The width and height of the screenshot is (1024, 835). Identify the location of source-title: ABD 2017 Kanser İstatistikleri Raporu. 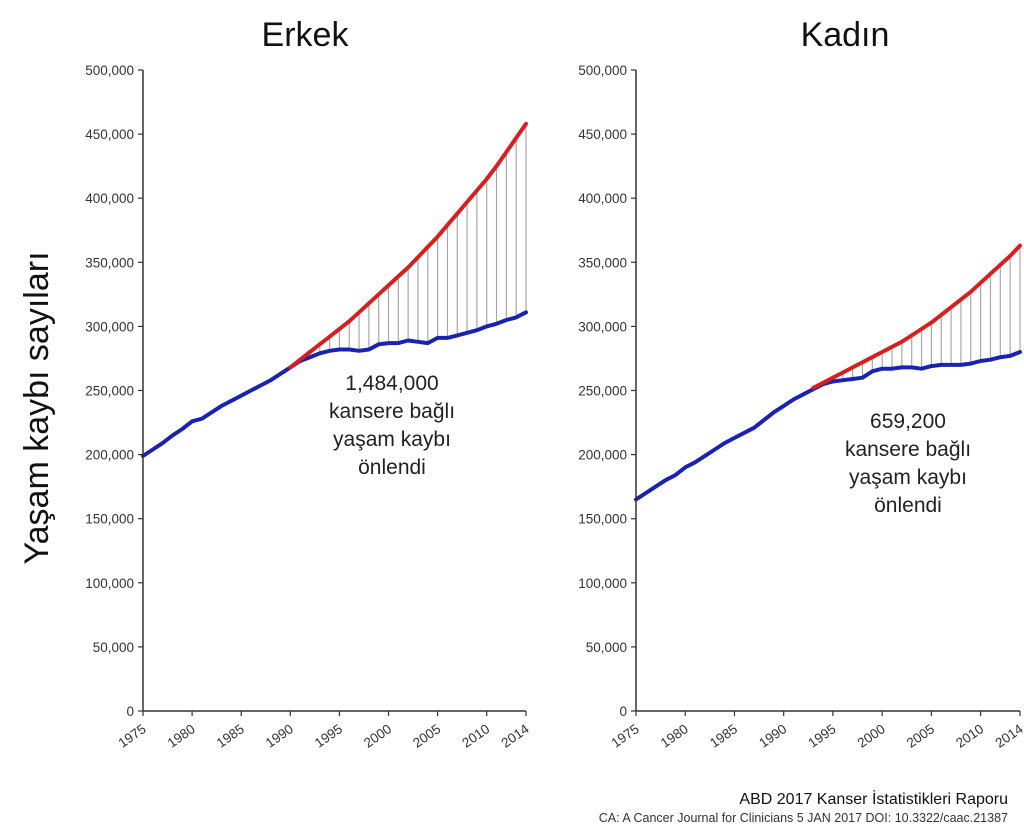
(873, 798).